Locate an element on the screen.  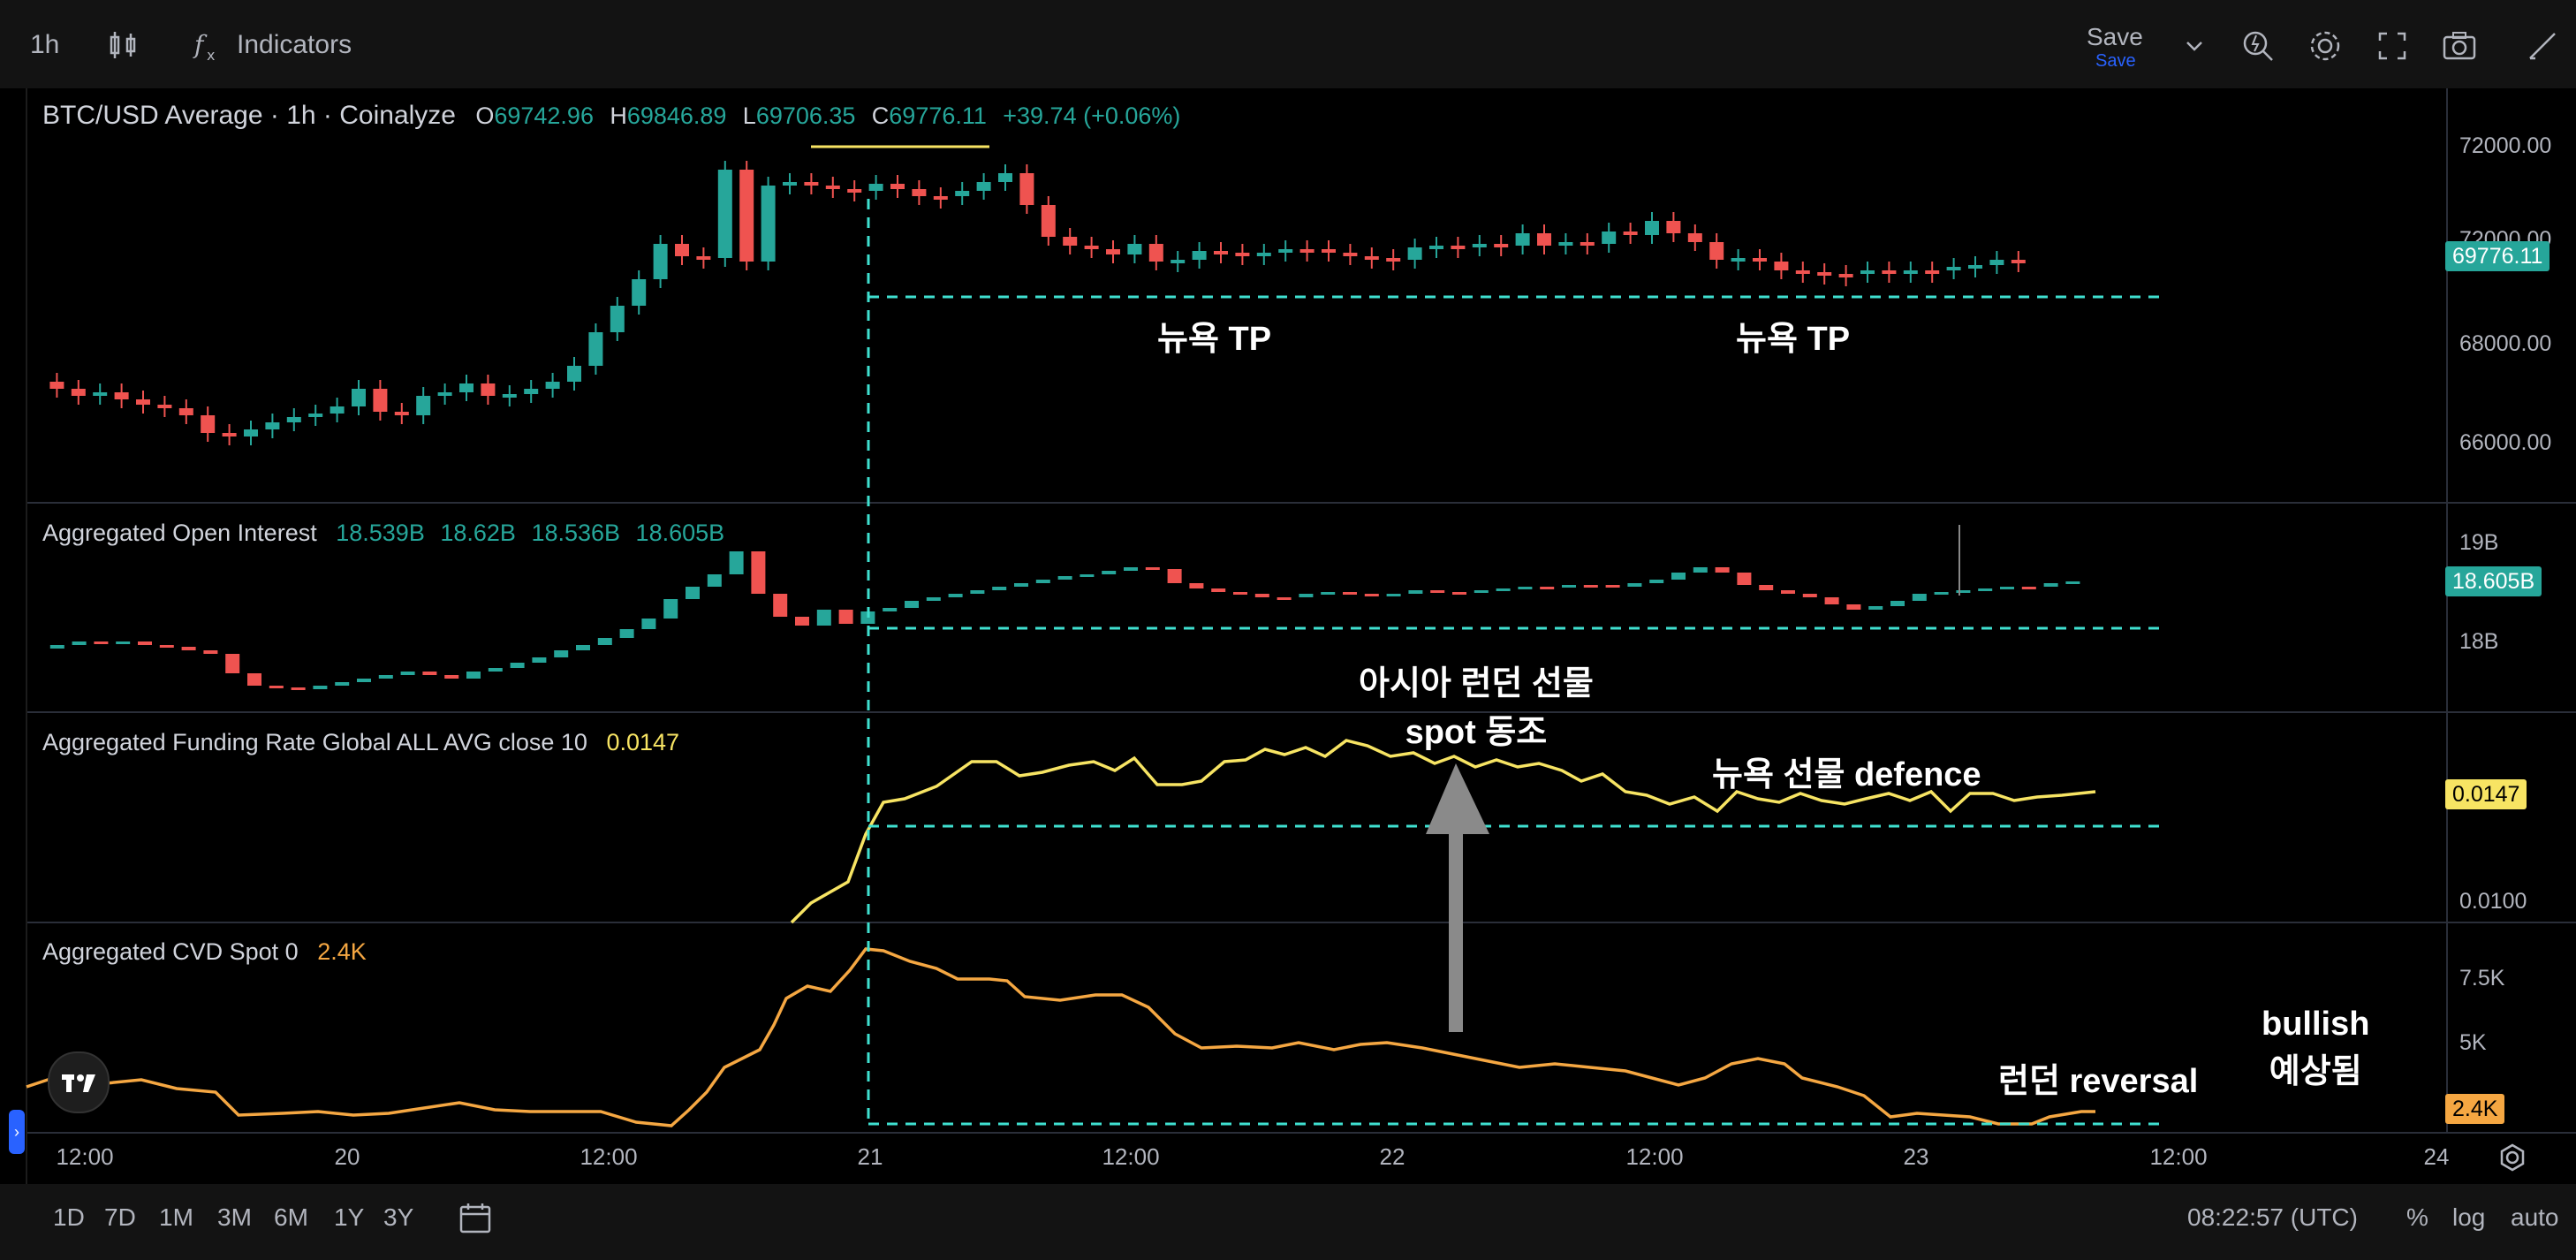
oi-last-badge: 18.605B is located at coordinates (2494, 581).